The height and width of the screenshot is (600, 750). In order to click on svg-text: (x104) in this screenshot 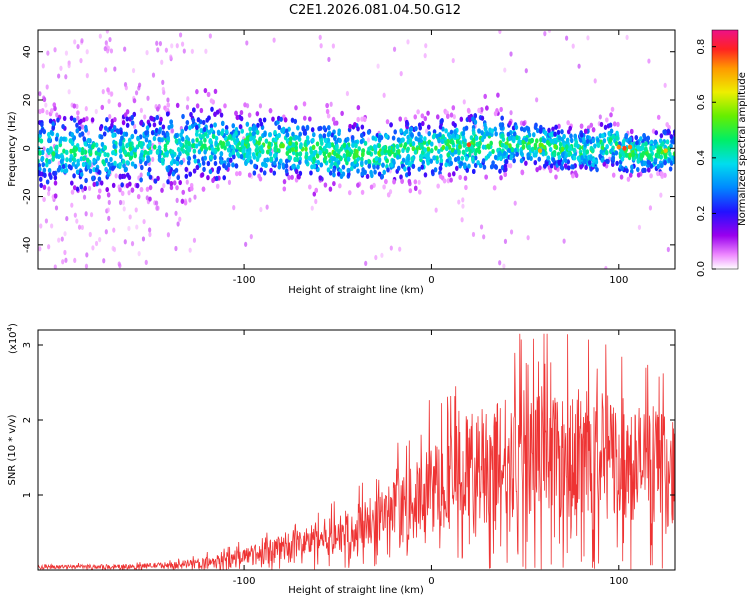, I will do `click(12, 338)`.